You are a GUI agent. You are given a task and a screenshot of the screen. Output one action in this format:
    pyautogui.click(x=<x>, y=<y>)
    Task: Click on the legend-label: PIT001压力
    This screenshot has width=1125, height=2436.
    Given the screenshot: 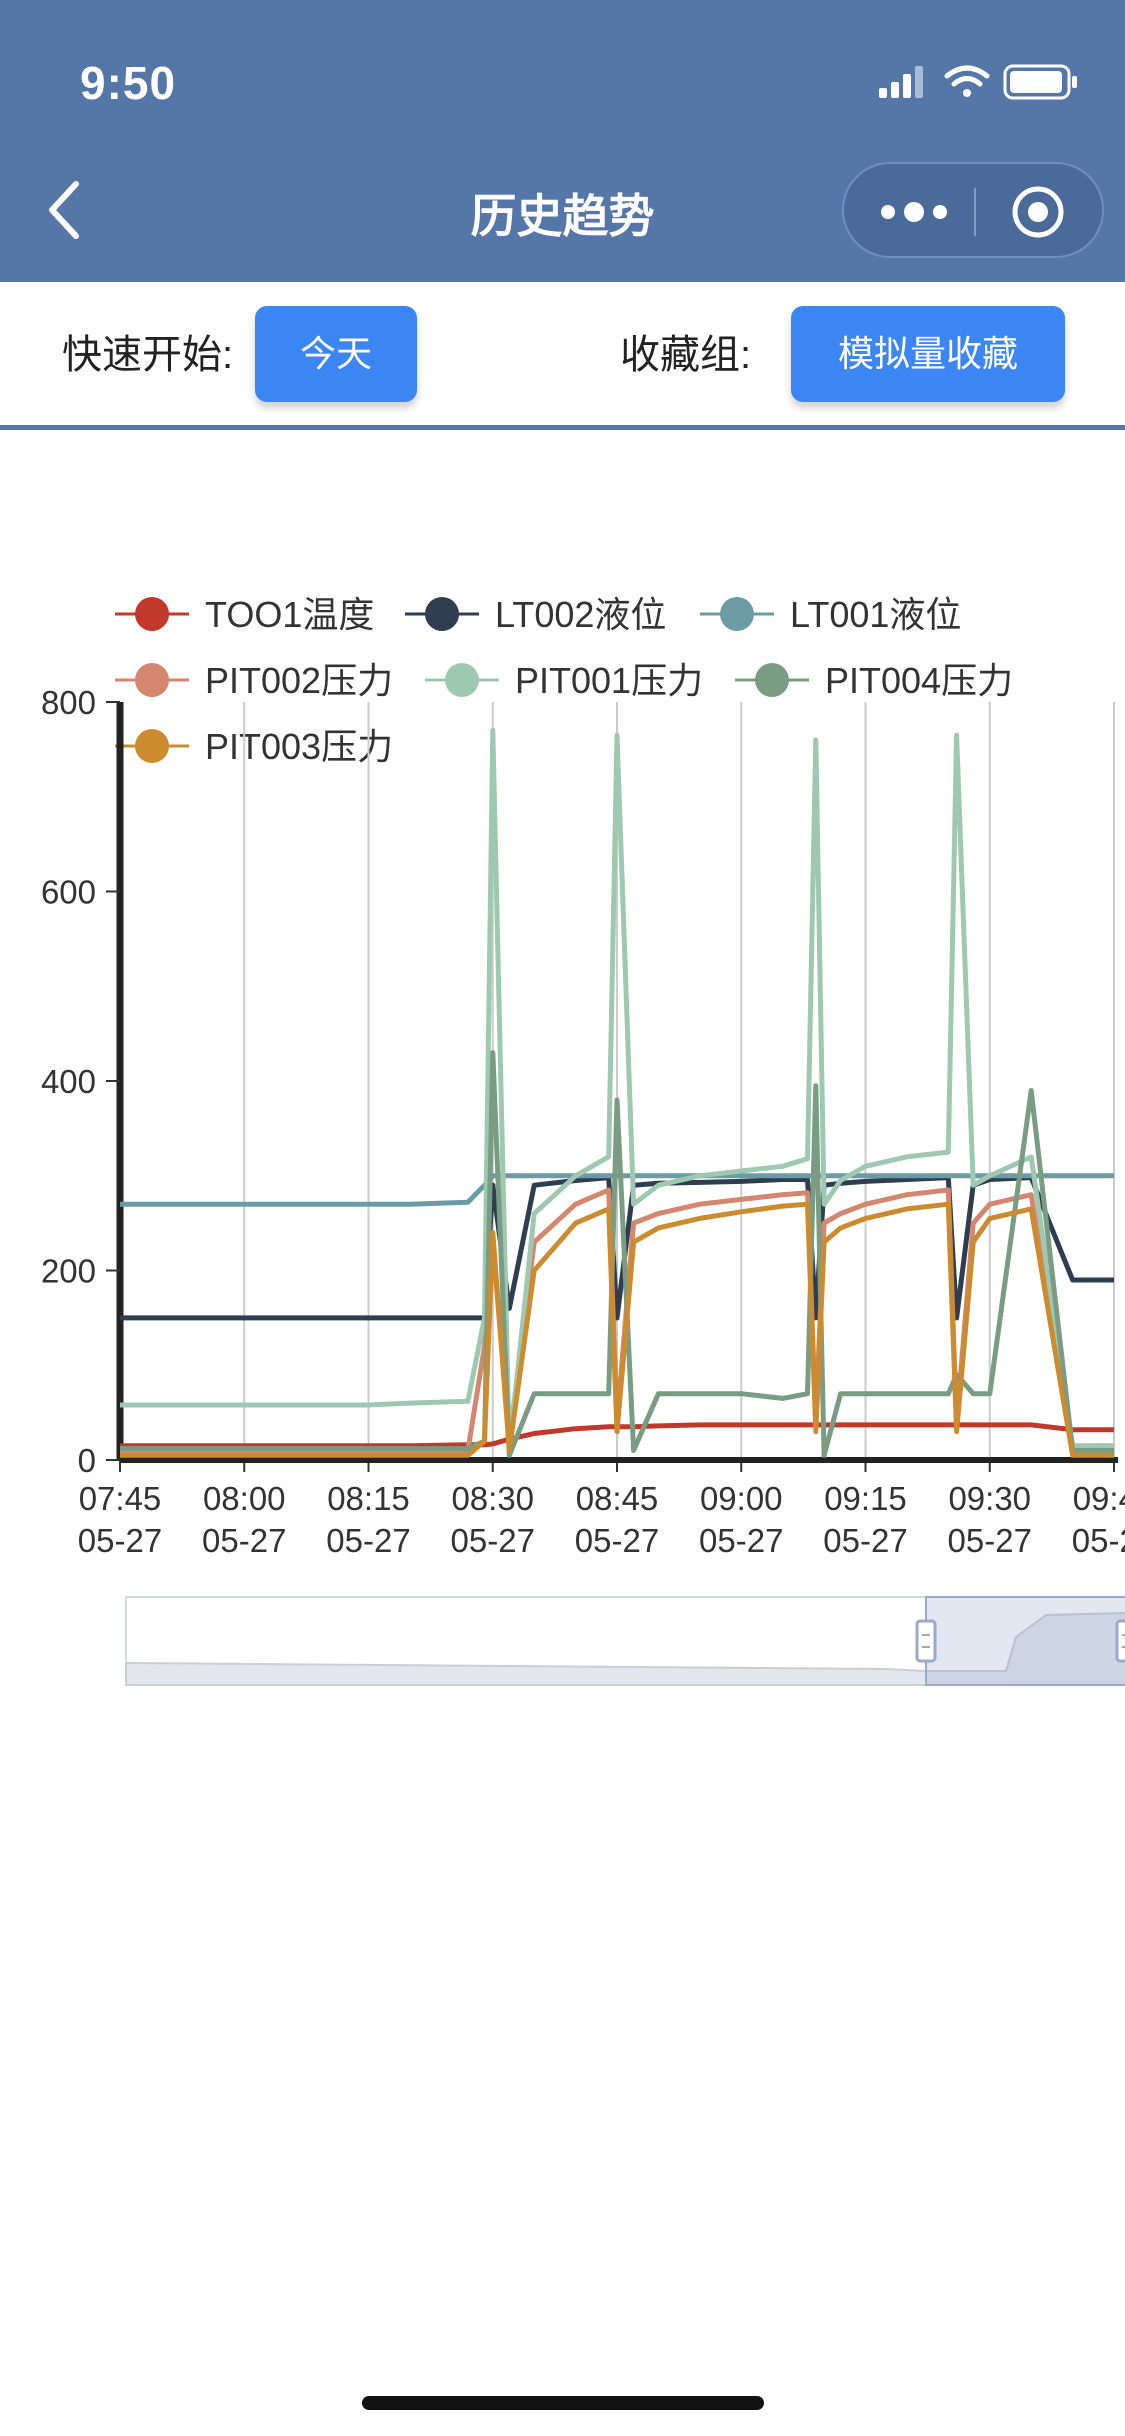 What is the action you would take?
    pyautogui.click(x=609, y=680)
    